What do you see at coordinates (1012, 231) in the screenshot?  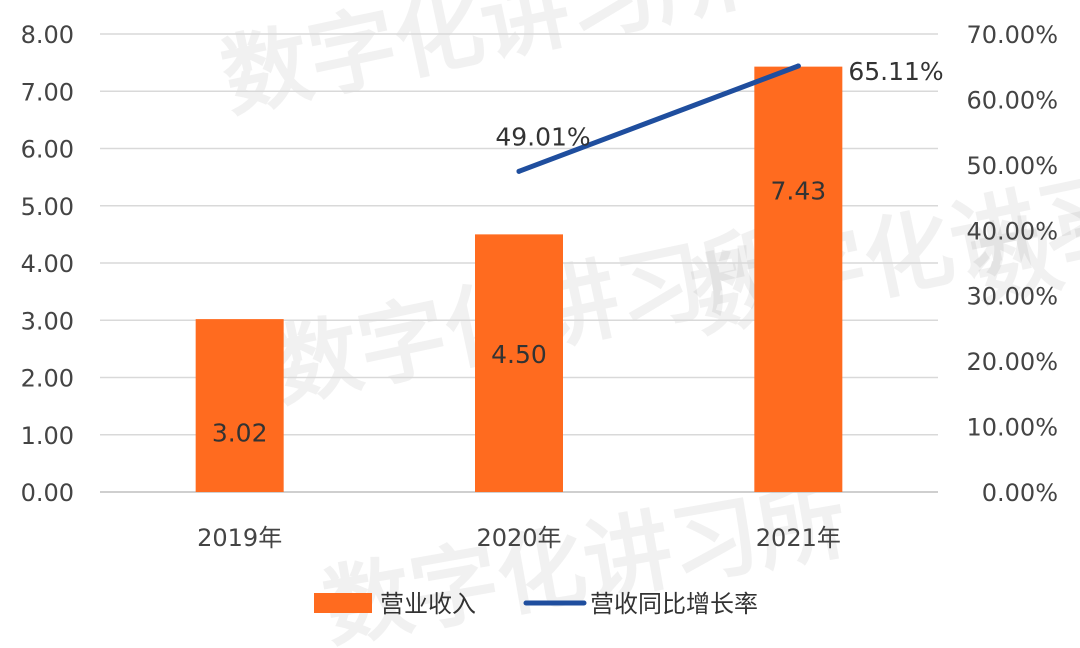 I see `right-y-tick-label: 40.00%` at bounding box center [1012, 231].